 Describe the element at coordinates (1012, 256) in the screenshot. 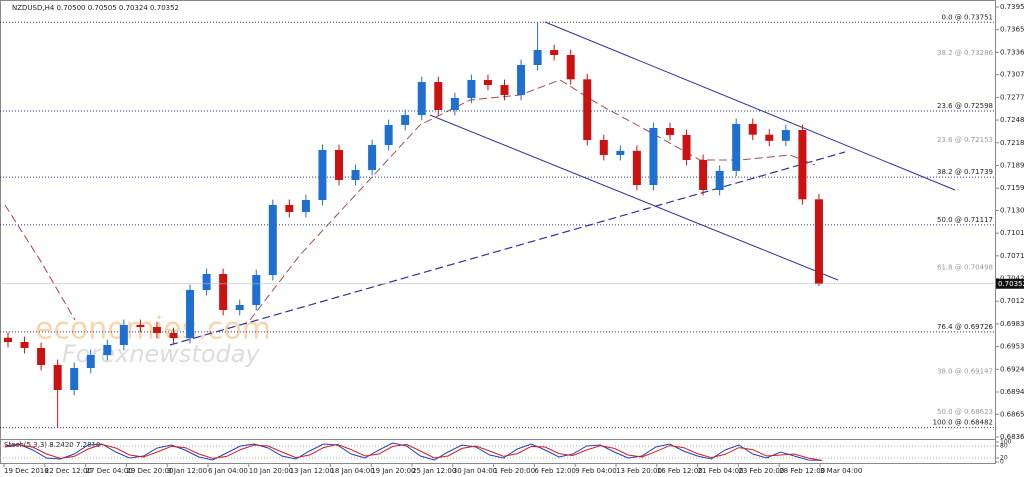

I see `y-tick-label: 0.70715` at that location.